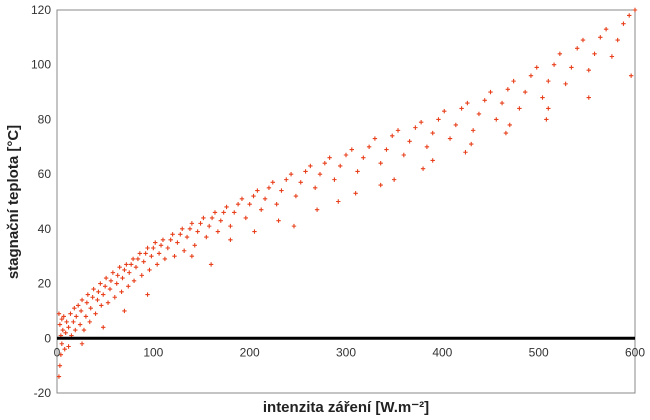 The height and width of the screenshot is (420, 650). Describe the element at coordinates (45, 284) in the screenshot. I see `y-tick-label: 20` at that location.